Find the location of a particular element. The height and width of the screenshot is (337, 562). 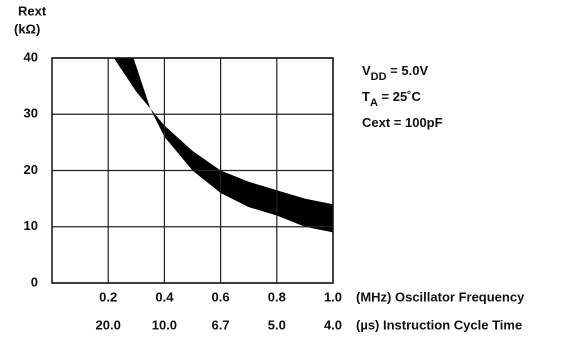

y-tick-label: 30 is located at coordinates (31, 113).